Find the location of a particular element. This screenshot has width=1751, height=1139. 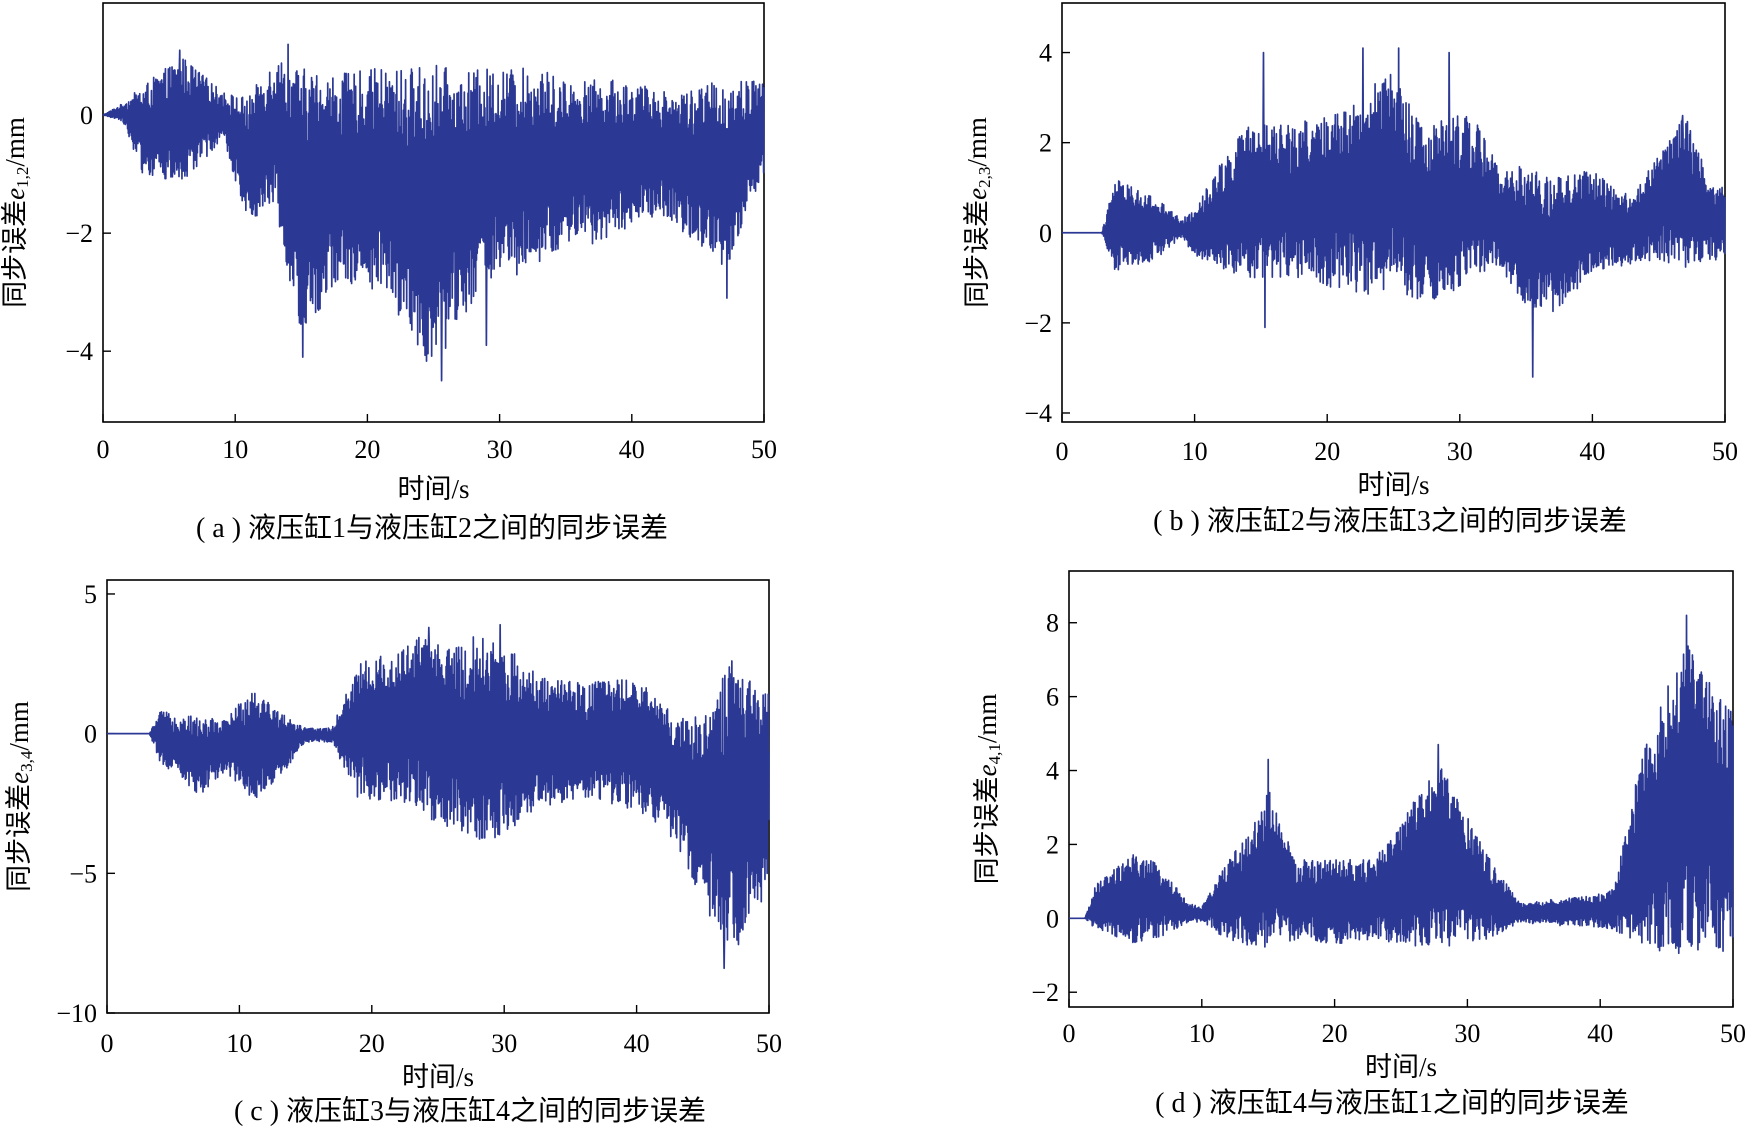

y-tick-label: 8 is located at coordinates (1052, 623).